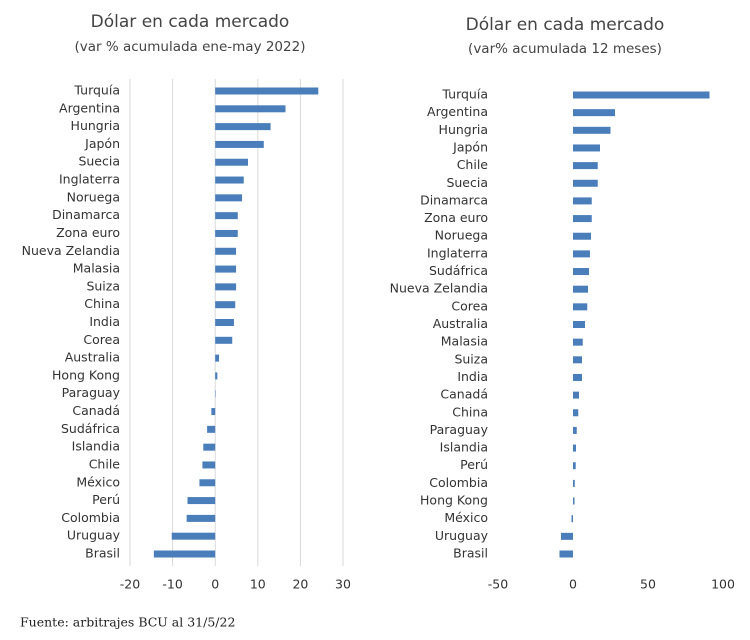 This screenshot has height=640, width=750. Describe the element at coordinates (103, 285) in the screenshot. I see `category-label: Suiza` at that location.